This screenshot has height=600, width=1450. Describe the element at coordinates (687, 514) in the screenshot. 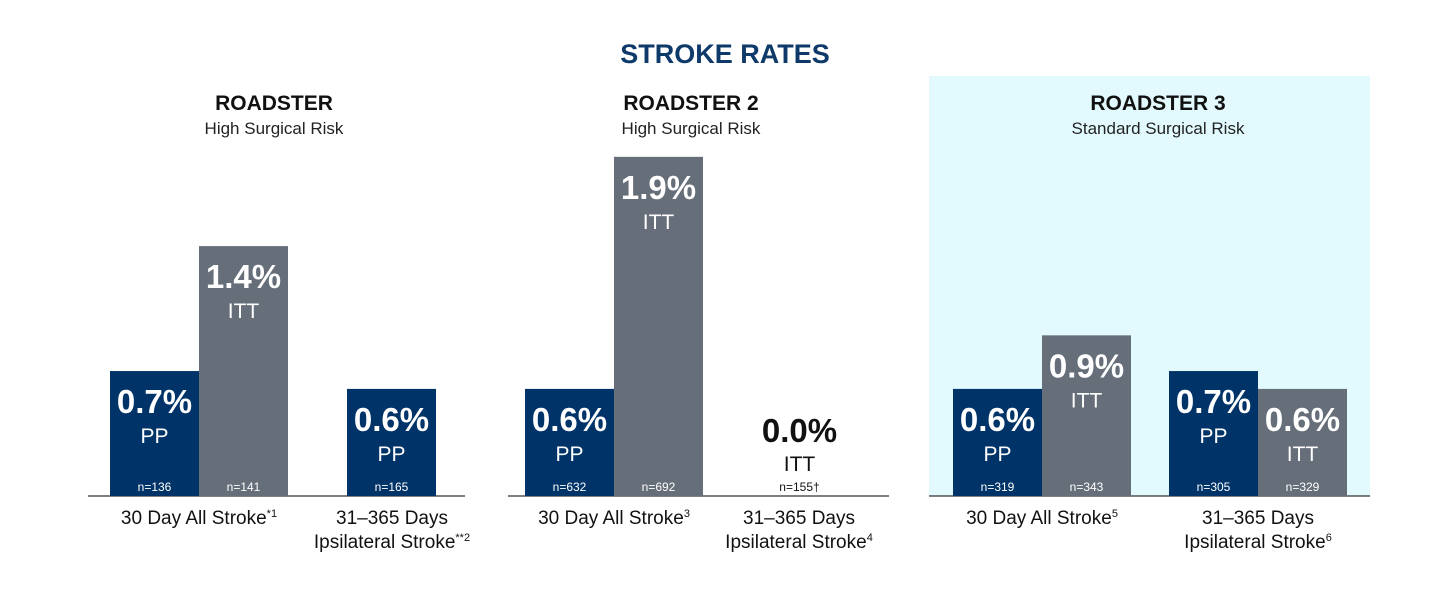

I see `footnote-marker: 3` at that location.